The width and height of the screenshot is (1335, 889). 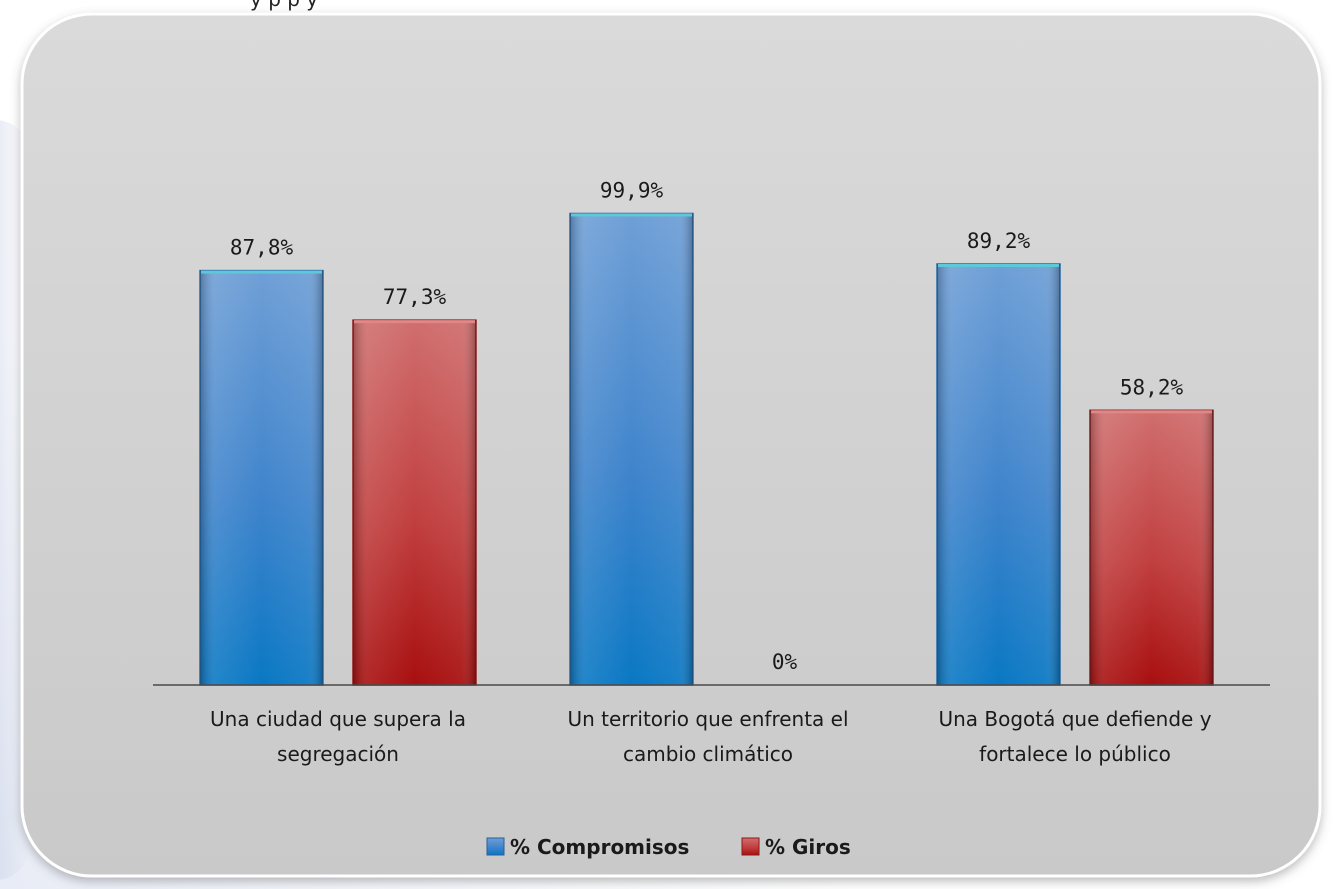 I want to click on data-label-compromisos-2: 99,9%, so click(x=632, y=190).